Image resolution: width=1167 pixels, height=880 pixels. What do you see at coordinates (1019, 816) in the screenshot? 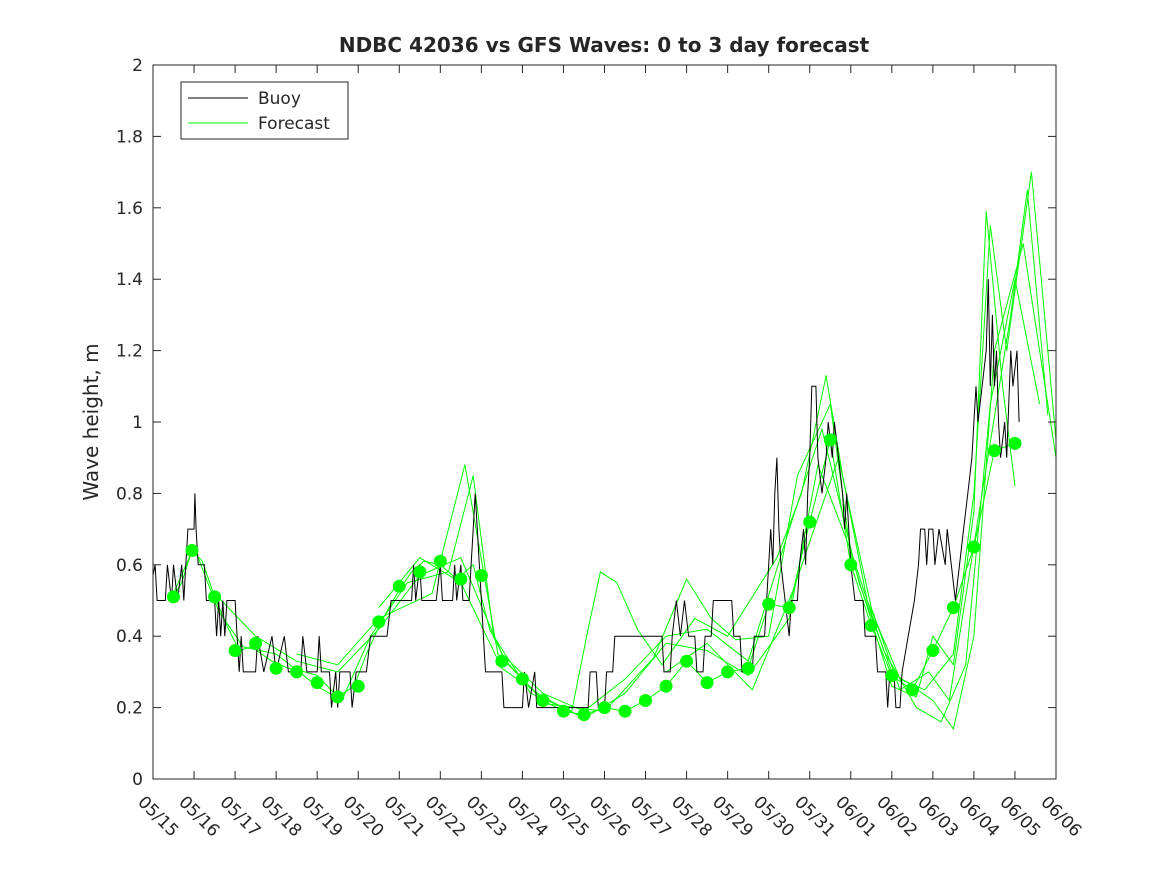
I see `x-tick-label: 06/05` at bounding box center [1019, 816].